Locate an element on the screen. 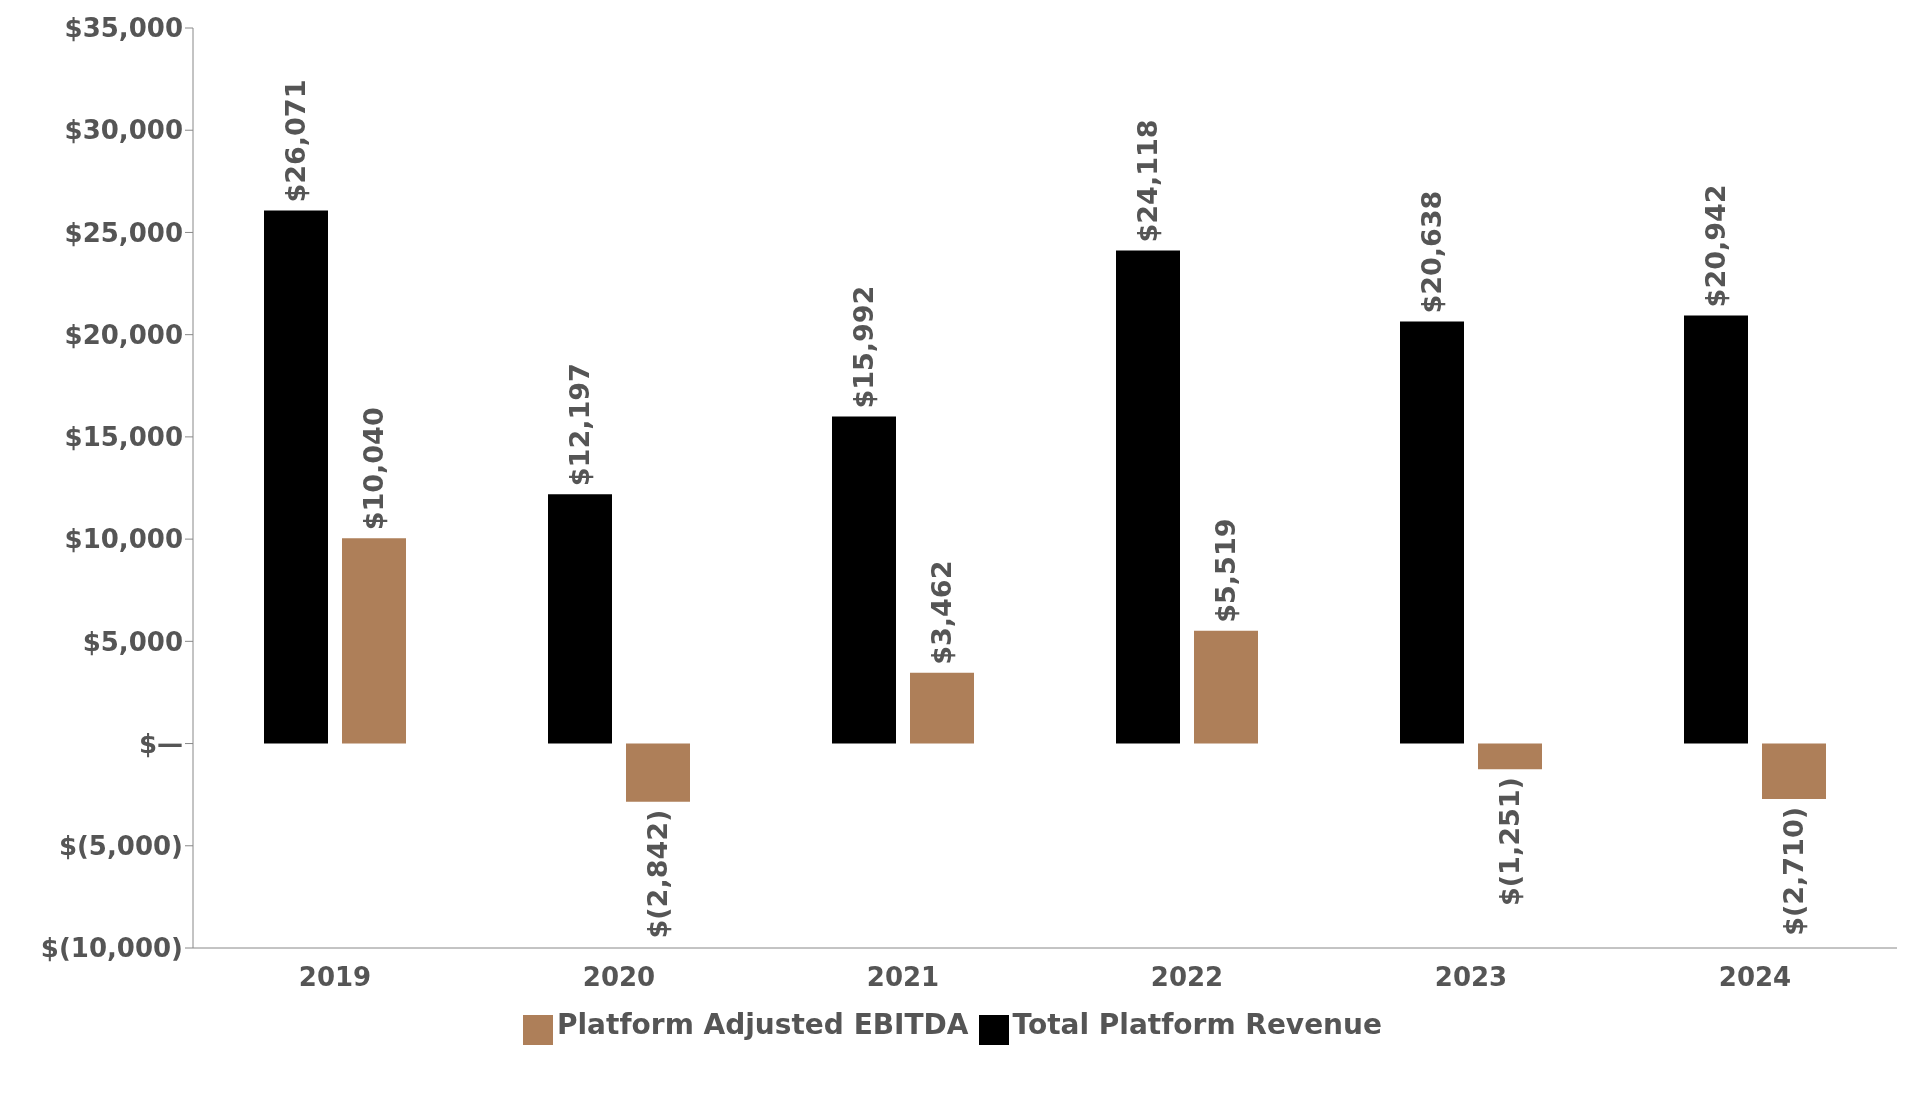  data-label: $24,118 is located at coordinates (1147, 181).